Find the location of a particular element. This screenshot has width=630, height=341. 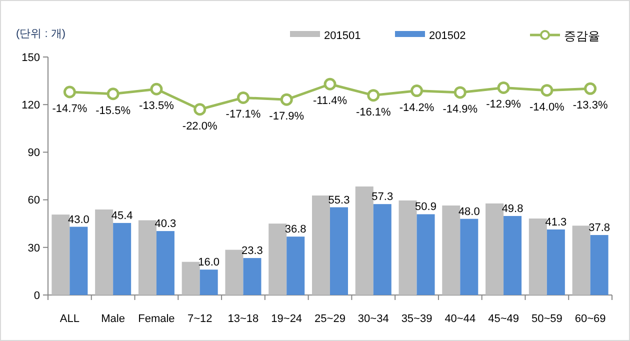

x-tick-label: 50~59 is located at coordinates (546, 319).